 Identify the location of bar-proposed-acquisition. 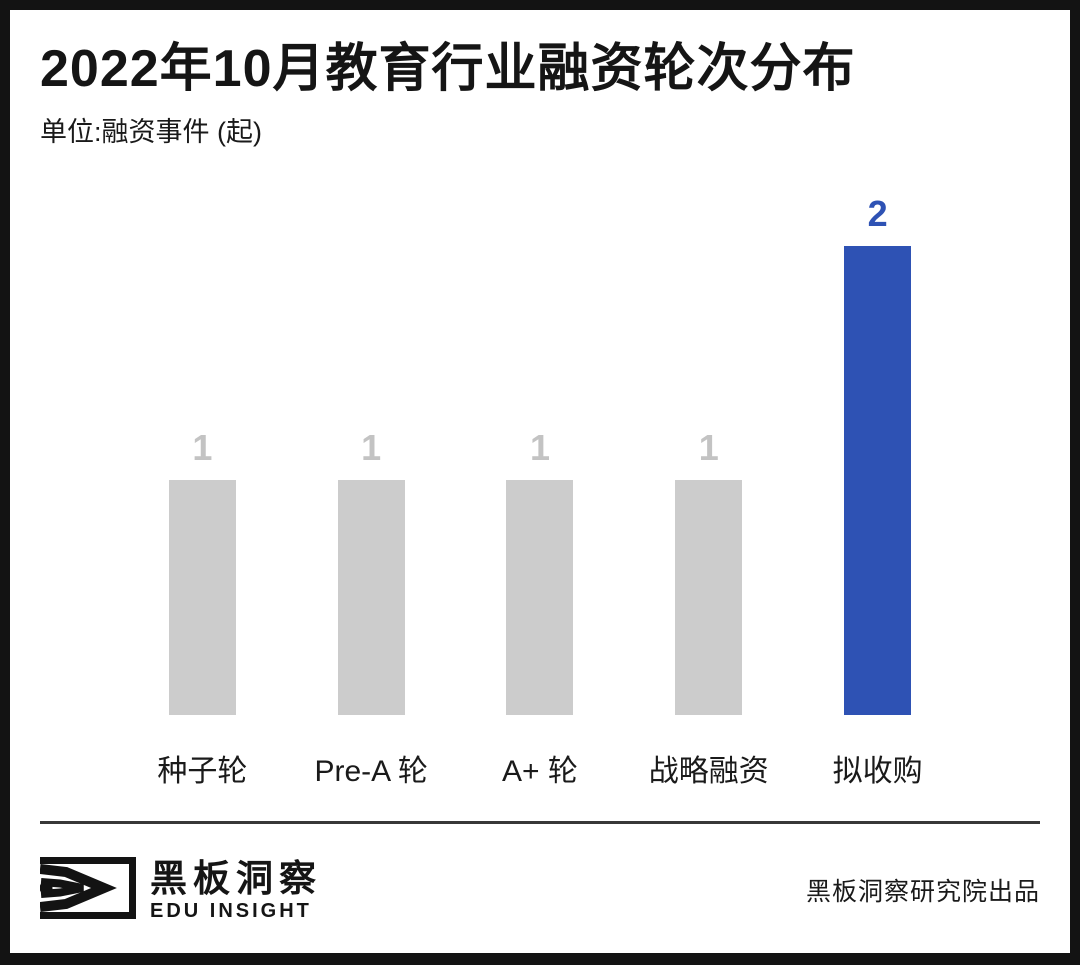
(878, 480).